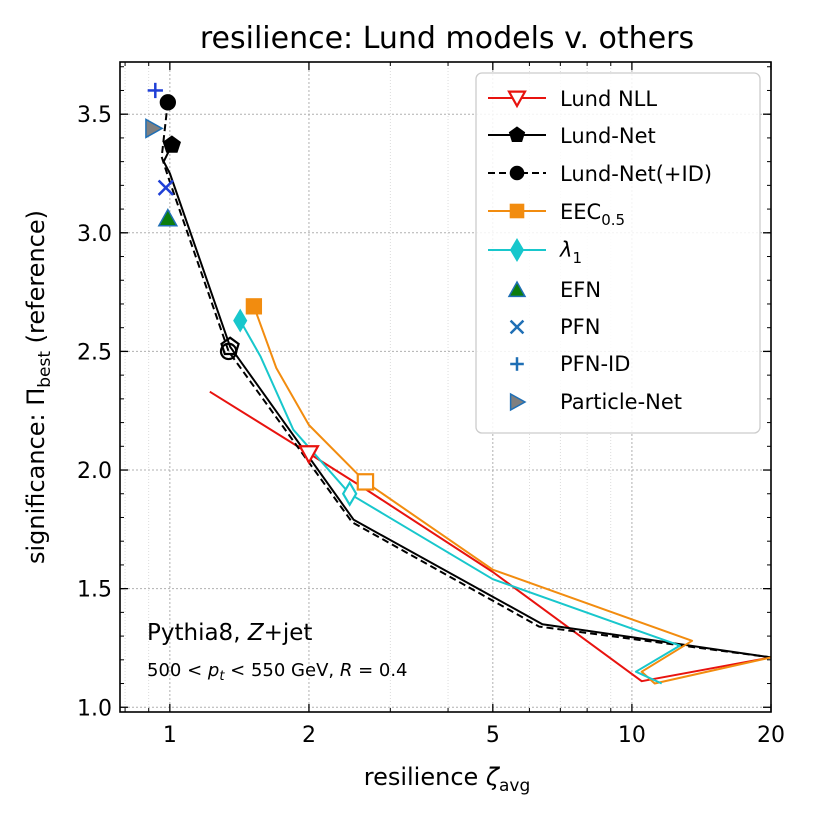 This screenshot has width=830, height=817. I want to click on marker-lund-net-id-open-shape, so click(228, 351).